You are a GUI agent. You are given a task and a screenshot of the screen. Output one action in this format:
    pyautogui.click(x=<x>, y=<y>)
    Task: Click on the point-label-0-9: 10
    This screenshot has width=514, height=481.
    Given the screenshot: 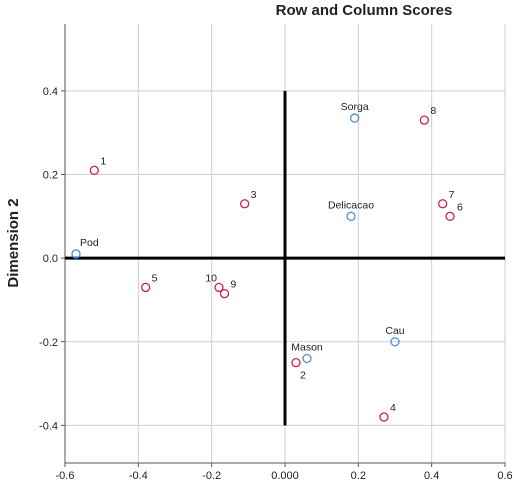 What is the action you would take?
    pyautogui.click(x=211, y=278)
    